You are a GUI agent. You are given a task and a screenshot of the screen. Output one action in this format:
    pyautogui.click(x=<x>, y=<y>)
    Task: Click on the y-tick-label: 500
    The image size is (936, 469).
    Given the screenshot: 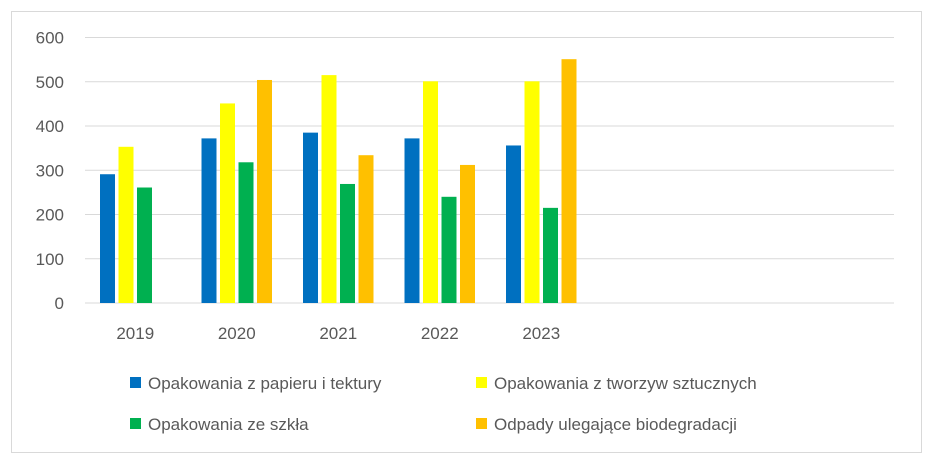 What is the action you would take?
    pyautogui.click(x=50, y=82)
    